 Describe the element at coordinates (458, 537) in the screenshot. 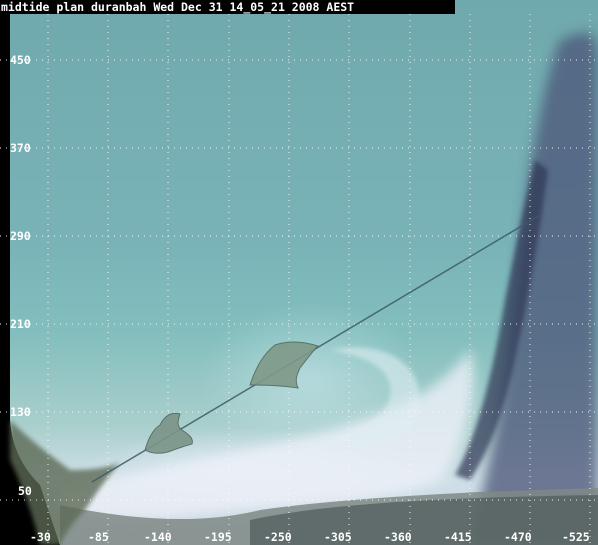

I see `x-tick-label: -415` at that location.